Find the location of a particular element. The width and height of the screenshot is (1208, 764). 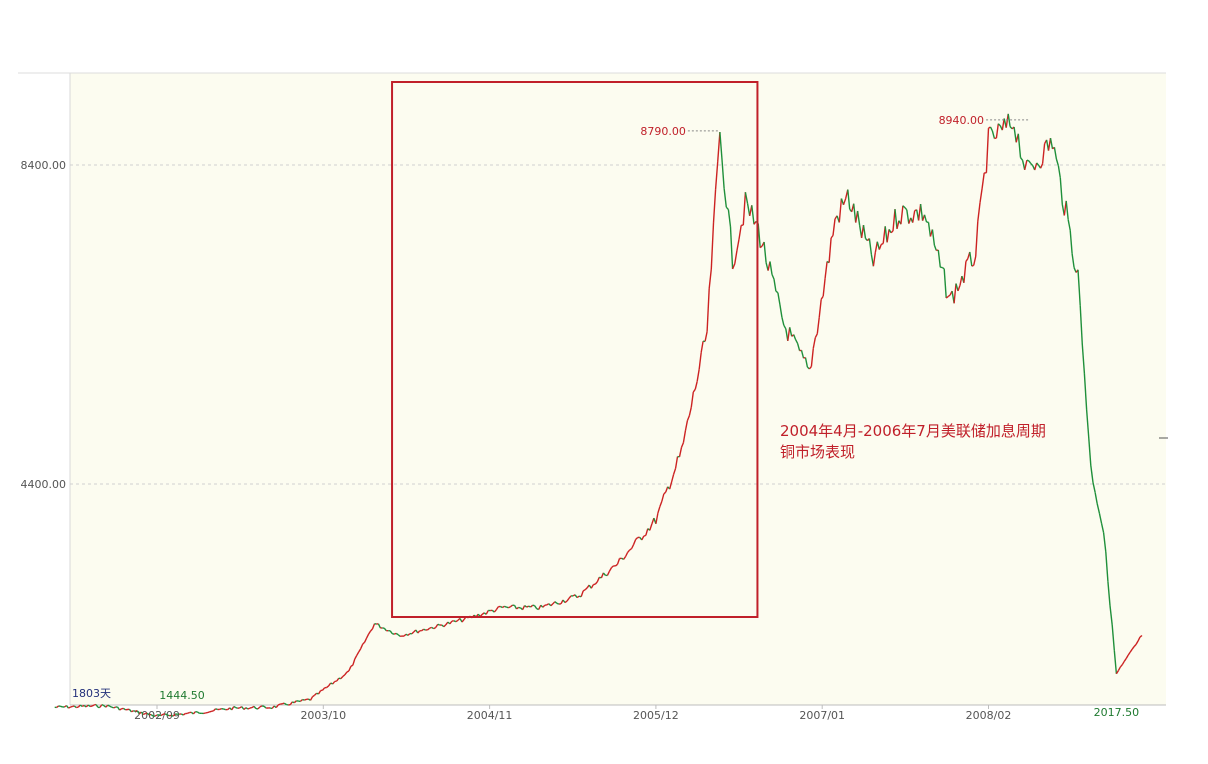

peak-2006-marker: 8790.00 is located at coordinates (680, 131).